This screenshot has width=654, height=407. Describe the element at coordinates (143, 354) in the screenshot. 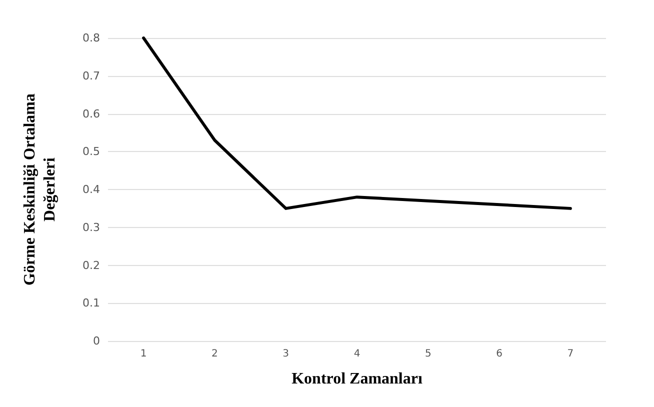

I see `x-tick-label: 1` at that location.